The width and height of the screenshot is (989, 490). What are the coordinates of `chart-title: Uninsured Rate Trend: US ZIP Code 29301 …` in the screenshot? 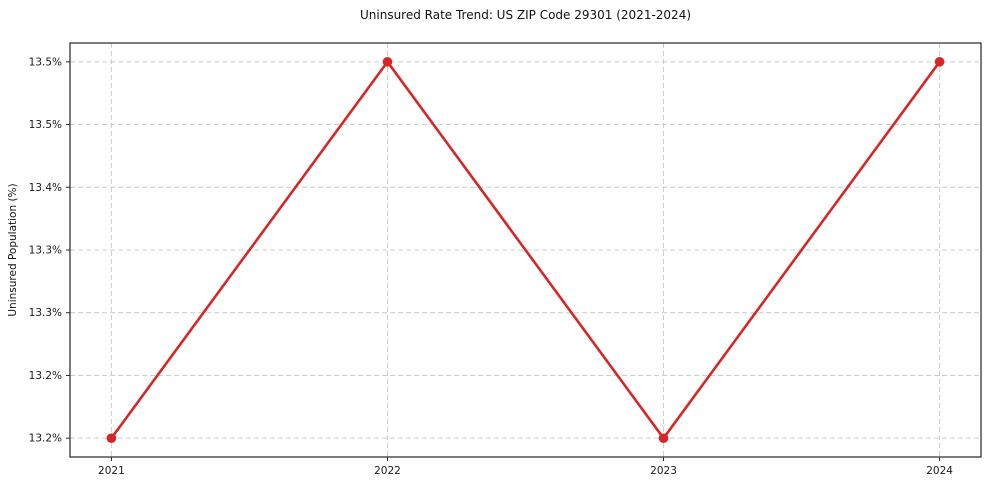 It's located at (525, 15).